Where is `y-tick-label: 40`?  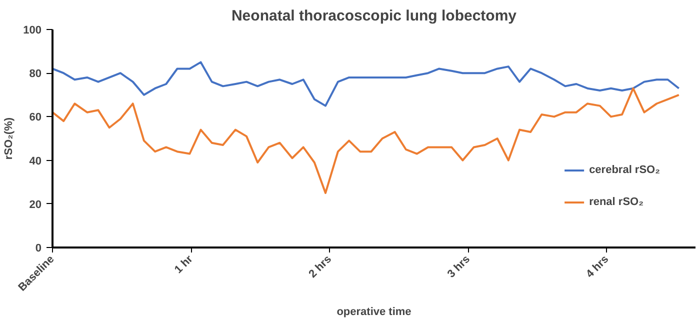
y-tick-label: 40 is located at coordinates (35, 161).